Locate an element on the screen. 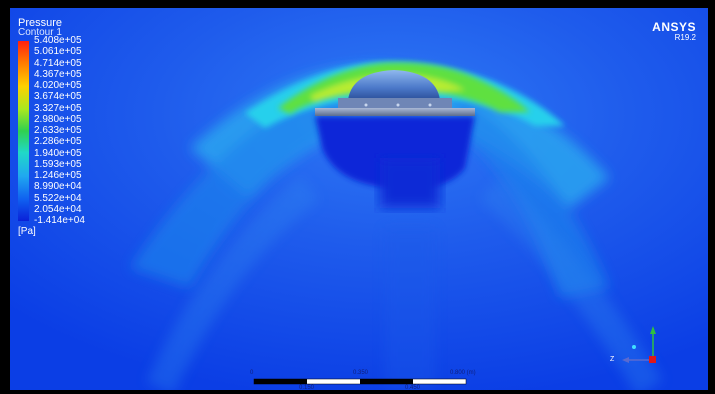 The height and width of the screenshot is (394, 715). scale-label-1: 0.350 is located at coordinates (361, 373).